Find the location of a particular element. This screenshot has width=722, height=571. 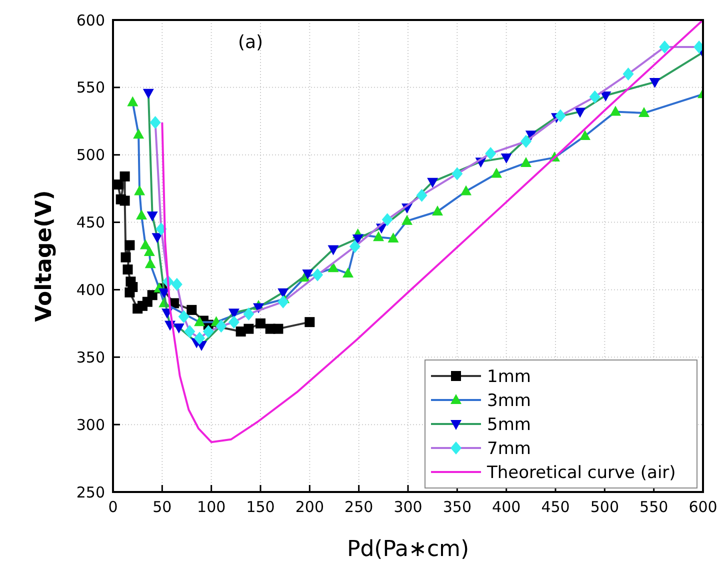

x-tick-label: 100 is located at coordinates (211, 507).